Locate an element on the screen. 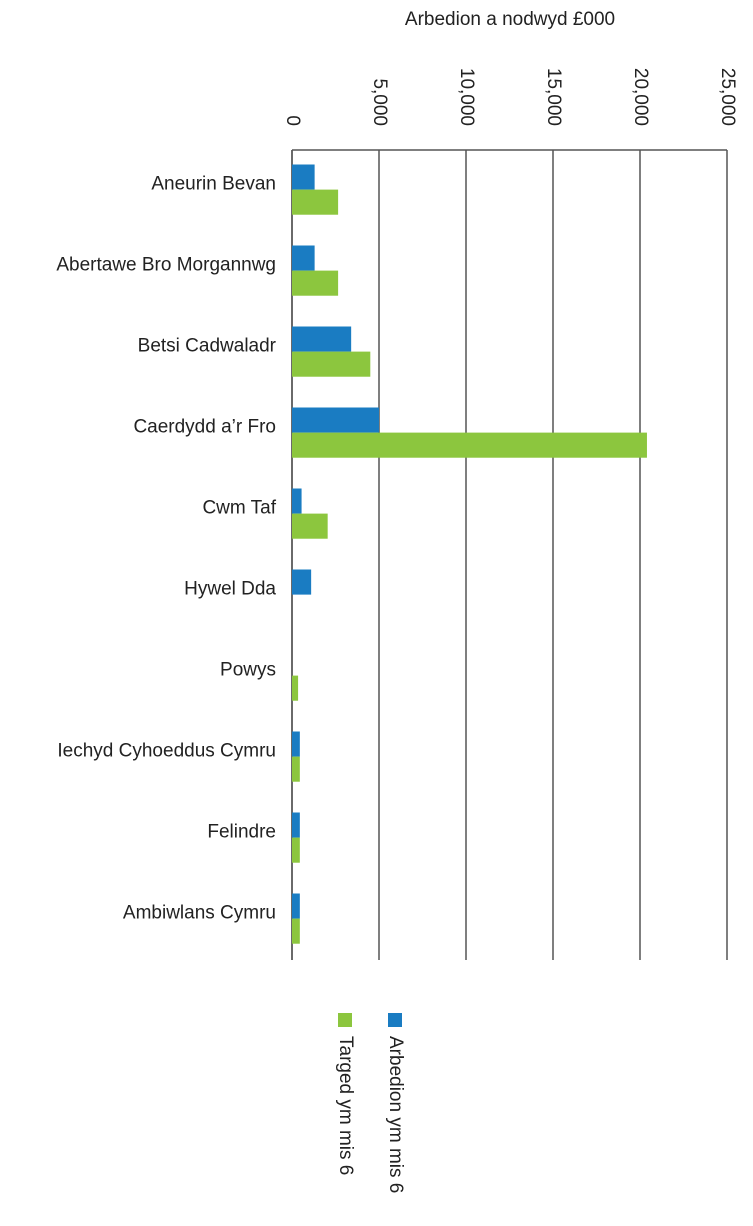  y-tick-label: Ambiwlans Cymru is located at coordinates (199, 913).